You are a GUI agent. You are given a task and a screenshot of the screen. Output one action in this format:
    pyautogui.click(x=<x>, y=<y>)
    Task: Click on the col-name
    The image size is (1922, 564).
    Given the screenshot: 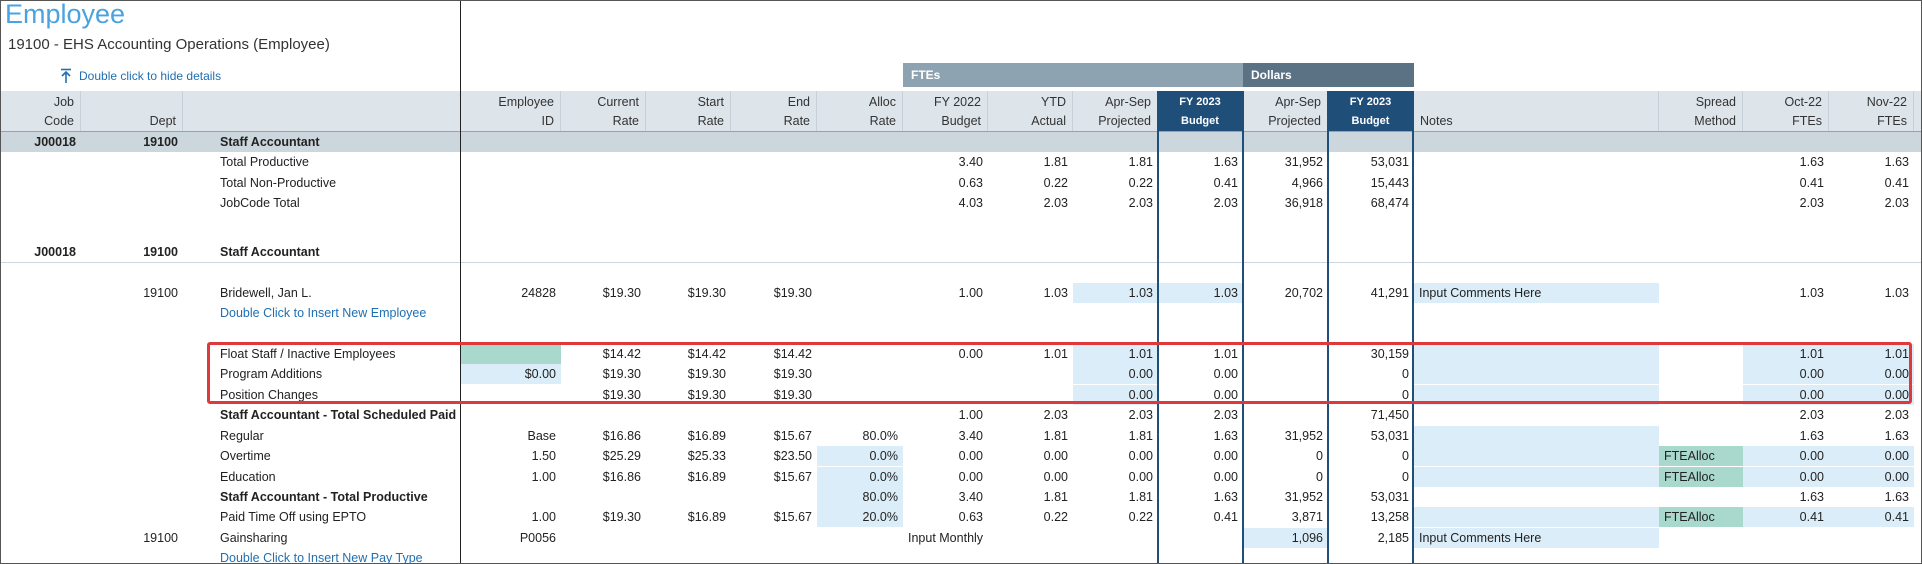 What is the action you would take?
    pyautogui.click(x=322, y=111)
    